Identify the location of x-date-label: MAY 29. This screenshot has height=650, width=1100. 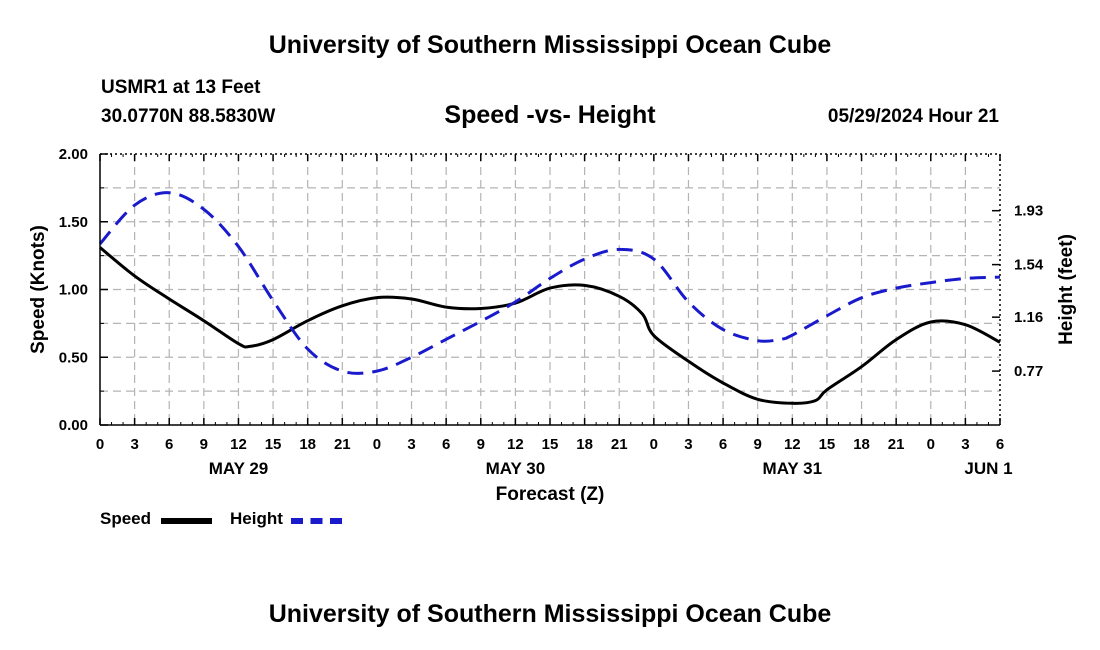
(239, 468).